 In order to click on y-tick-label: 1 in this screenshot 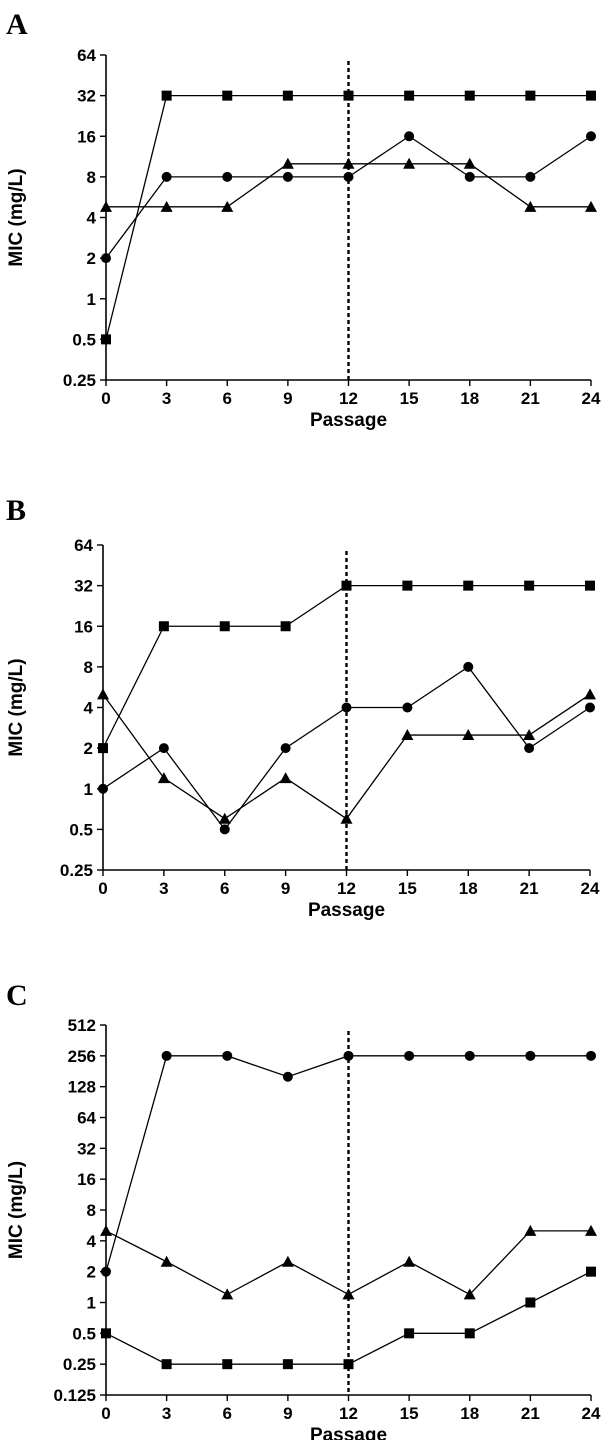, I will do `click(91, 299)`.